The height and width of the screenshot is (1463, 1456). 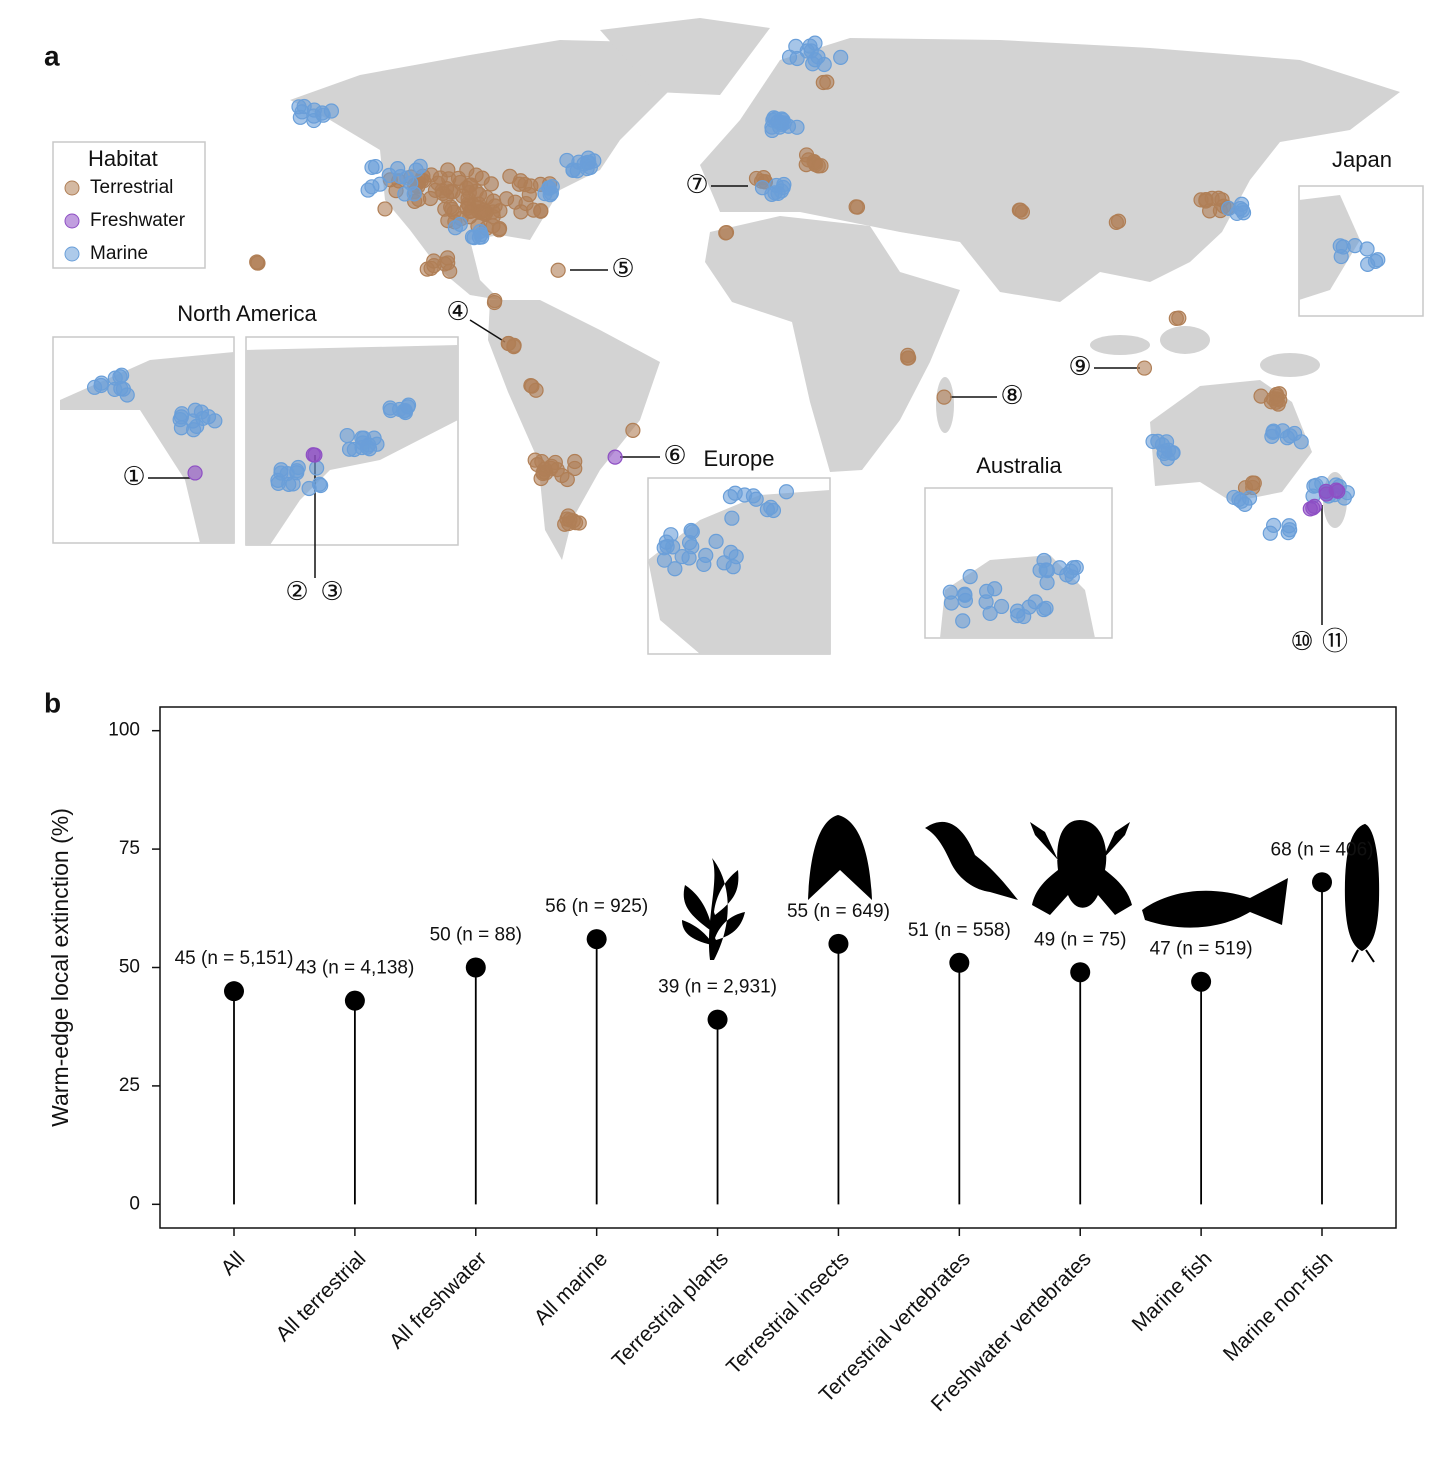 I want to click on legend-label: Marine, so click(x=119, y=253).